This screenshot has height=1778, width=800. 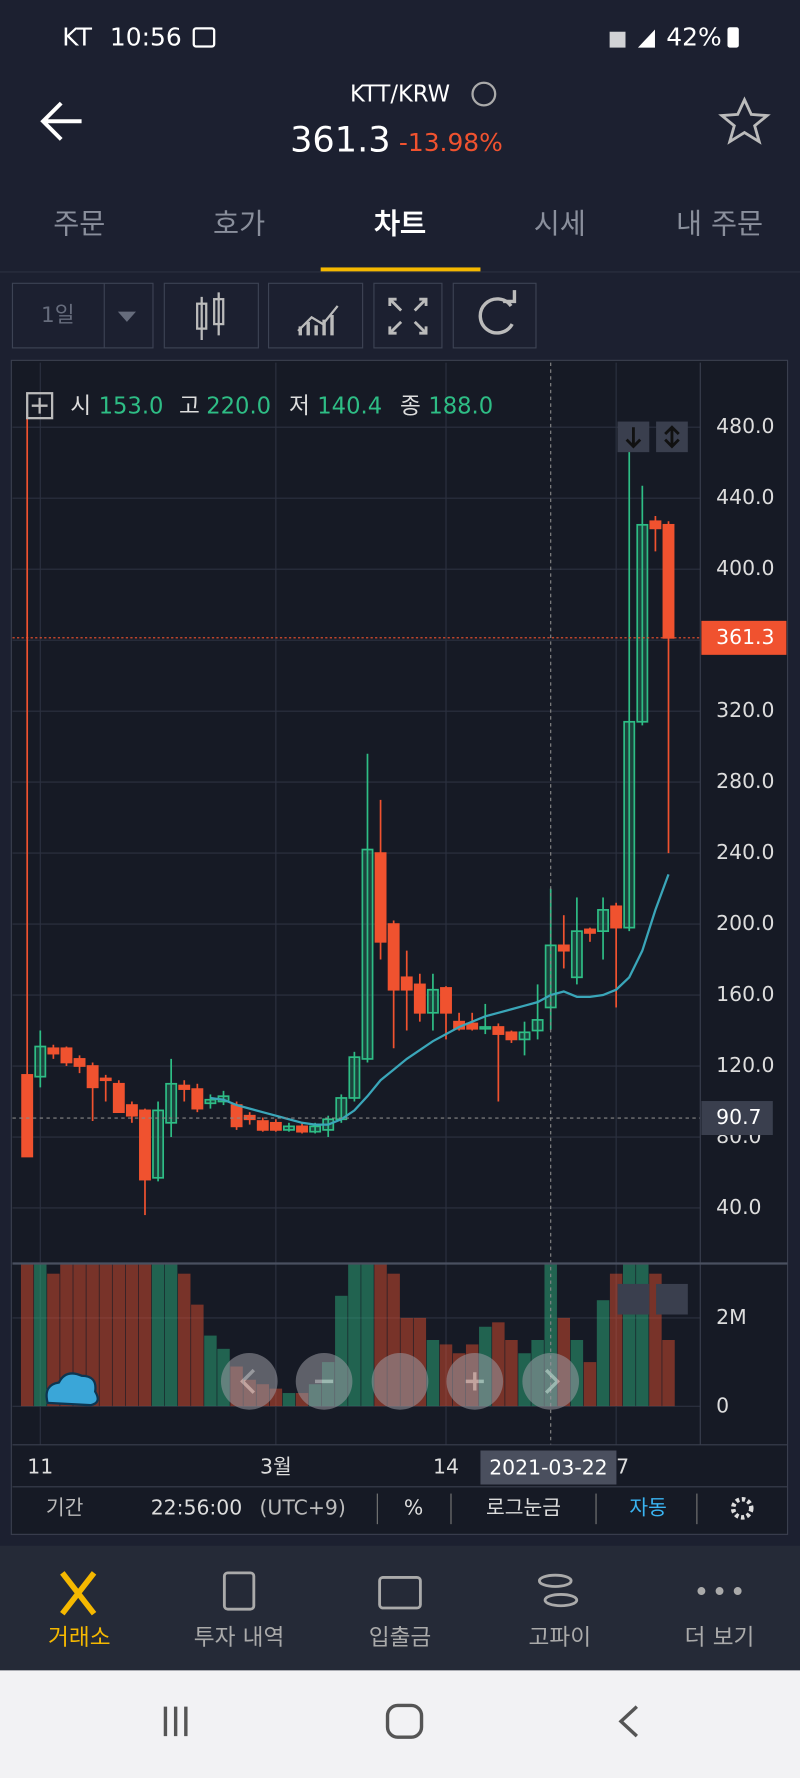 What do you see at coordinates (560, 1638) in the screenshot?
I see `nav-item: 고파이` at bounding box center [560, 1638].